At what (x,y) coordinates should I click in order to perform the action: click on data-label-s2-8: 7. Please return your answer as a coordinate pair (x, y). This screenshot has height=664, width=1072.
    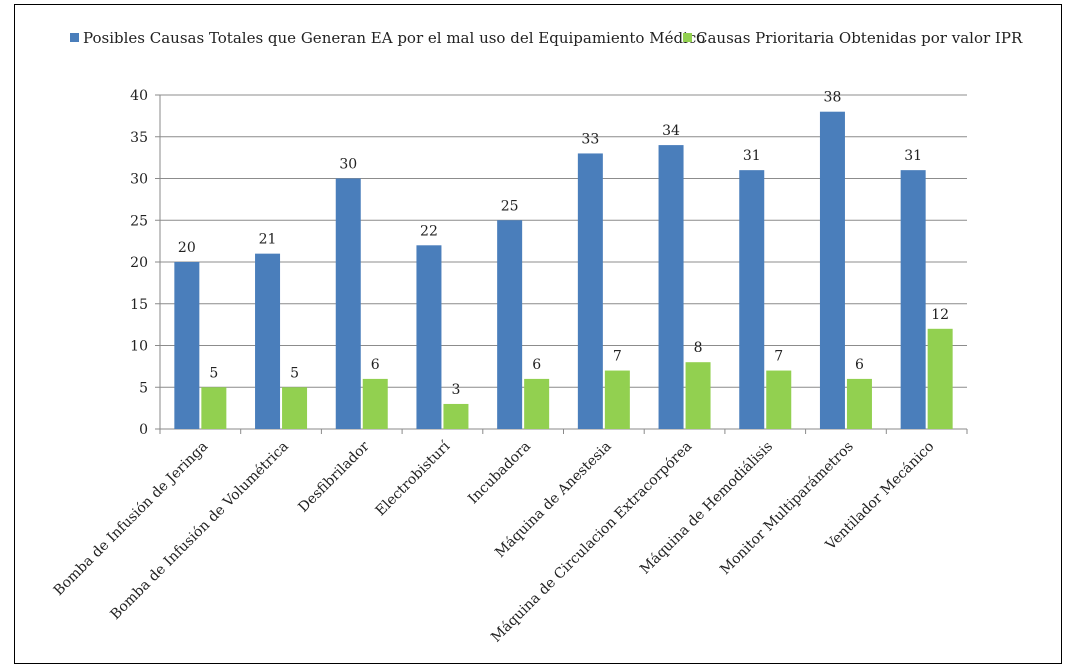
    Looking at the image, I should click on (778, 357).